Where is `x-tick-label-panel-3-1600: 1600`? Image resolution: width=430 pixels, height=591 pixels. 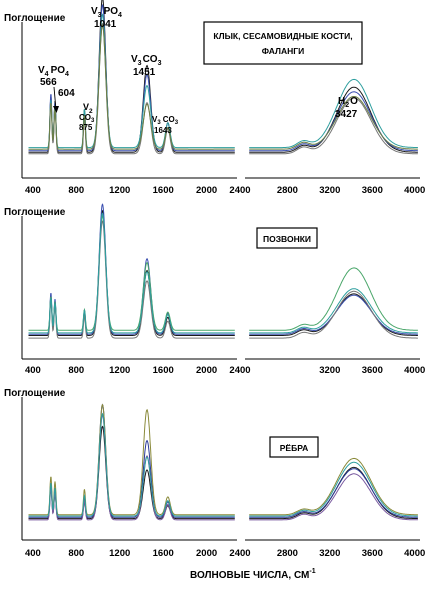 x-tick-label-panel-3-1600: 1600 is located at coordinates (163, 553).